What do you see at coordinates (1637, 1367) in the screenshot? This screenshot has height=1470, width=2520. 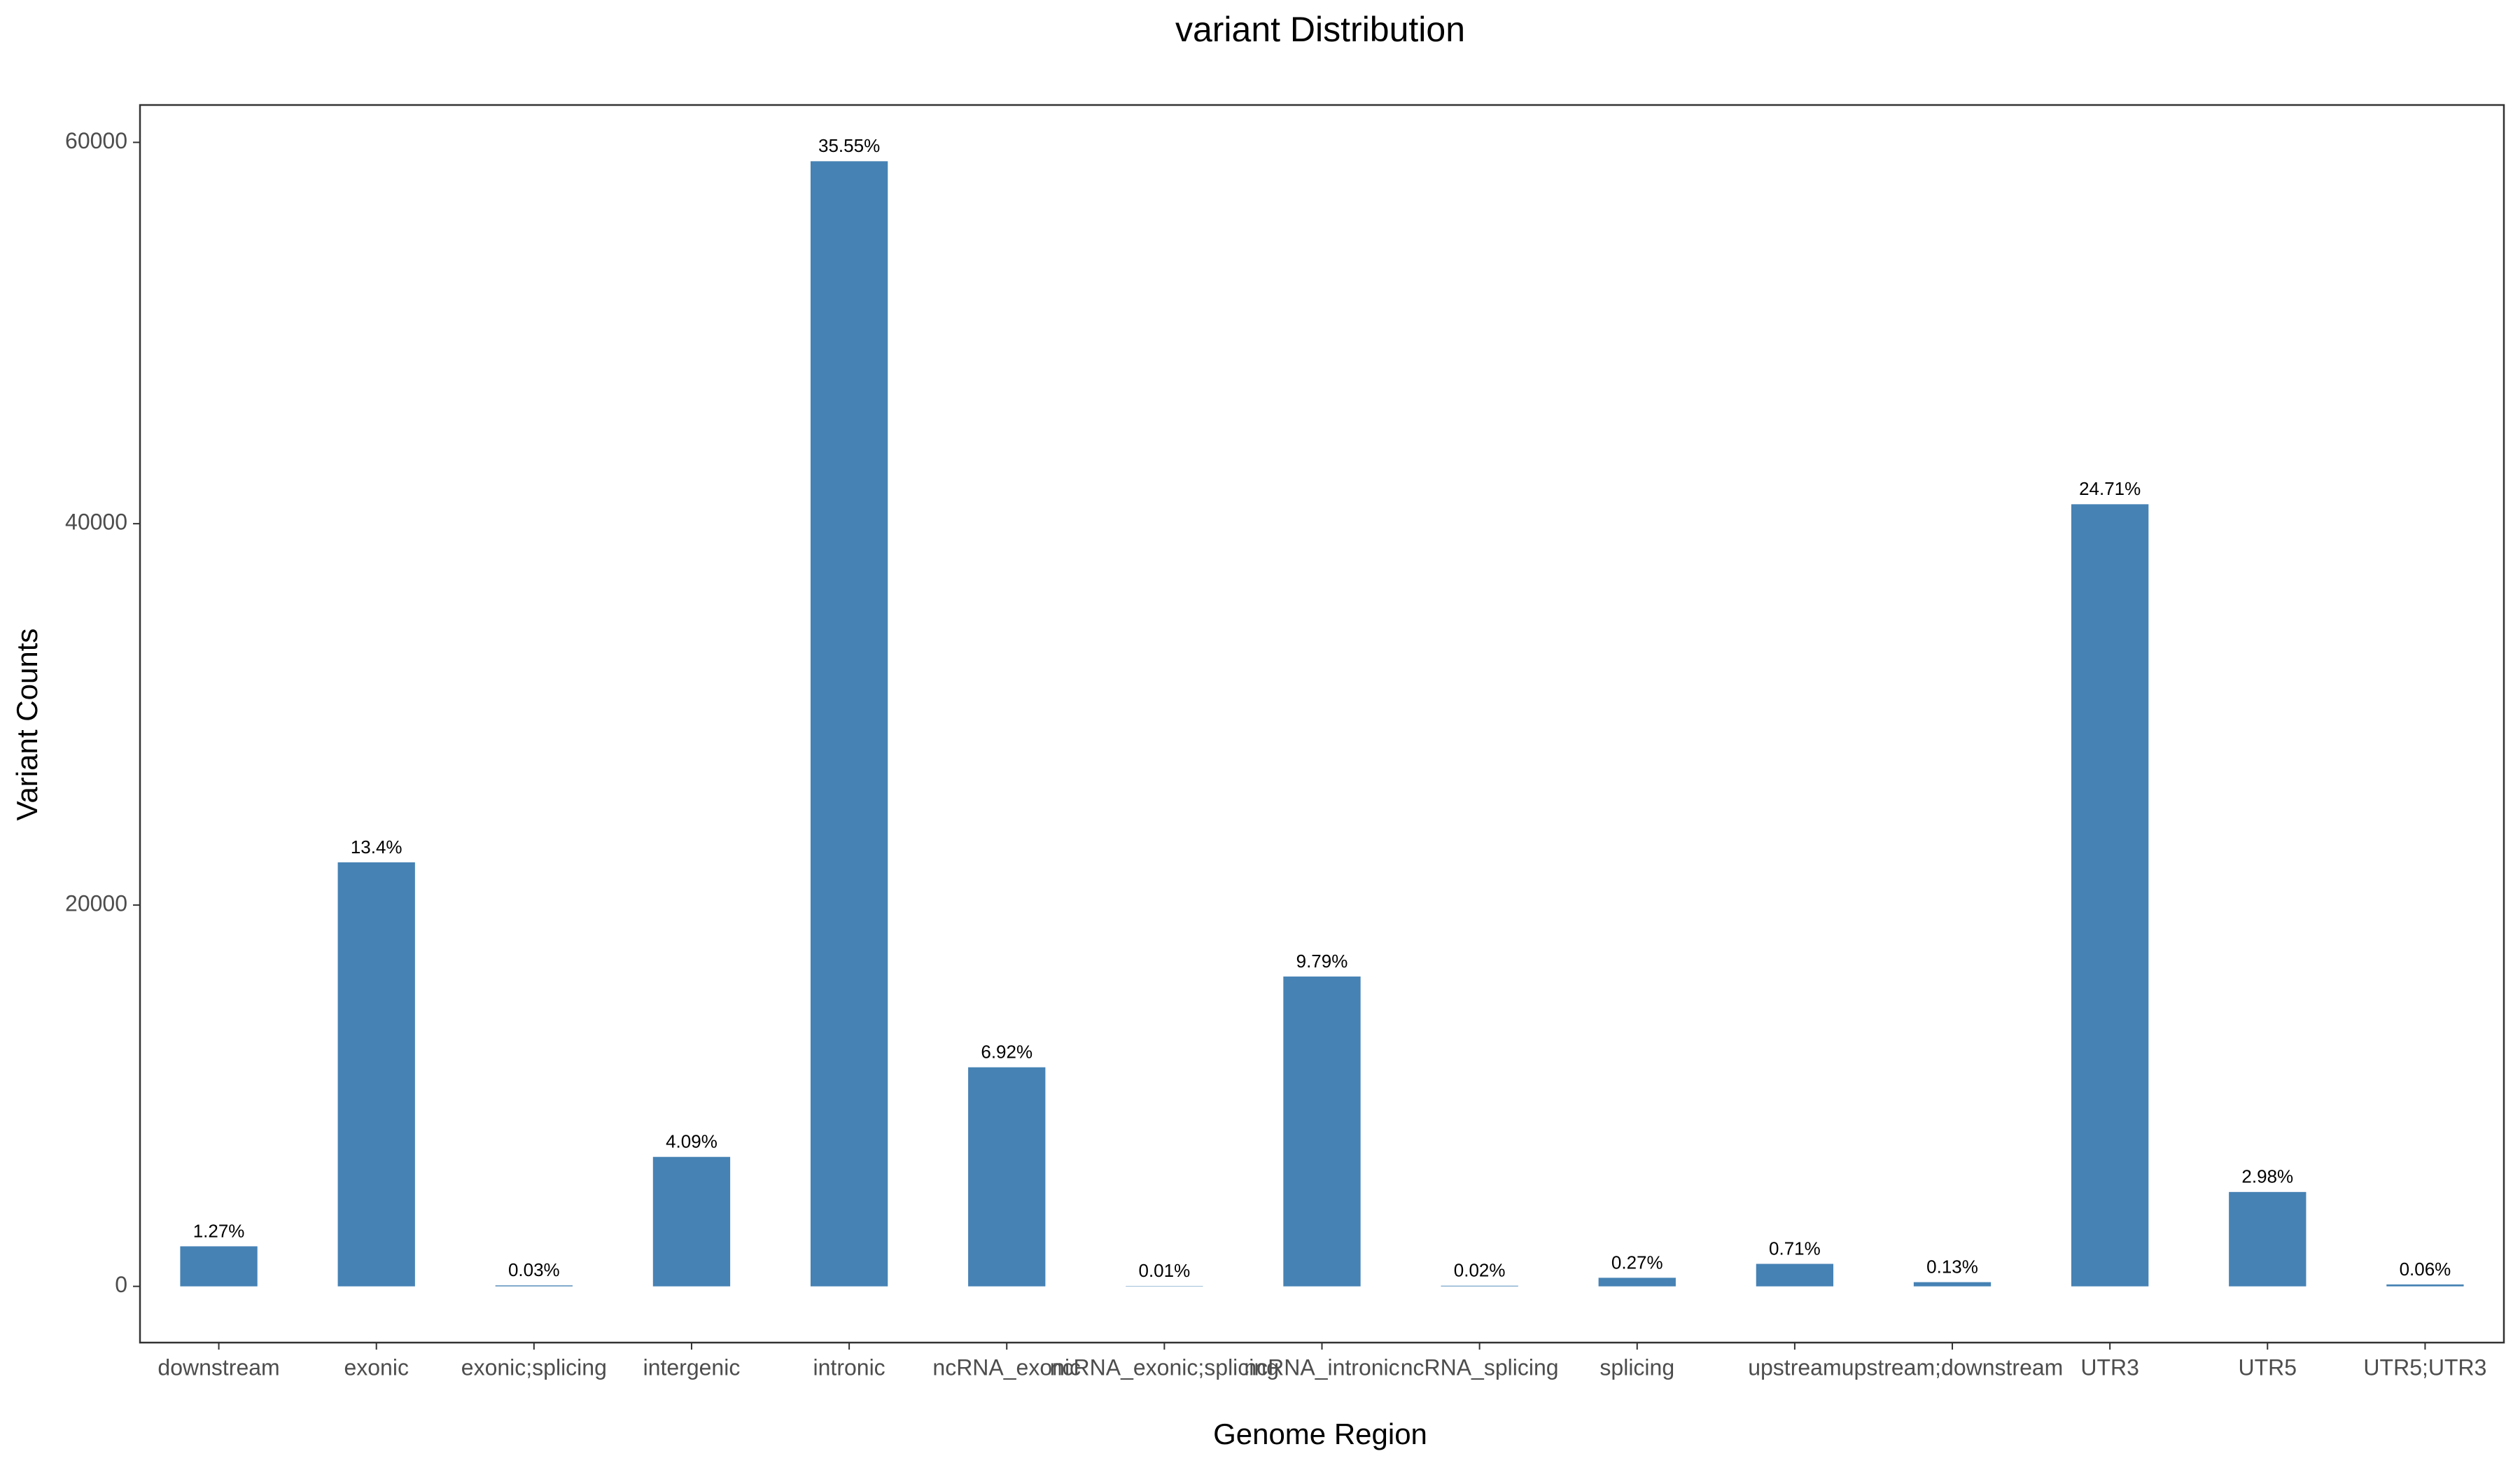 I see `x-tick-label: splicing` at bounding box center [1637, 1367].